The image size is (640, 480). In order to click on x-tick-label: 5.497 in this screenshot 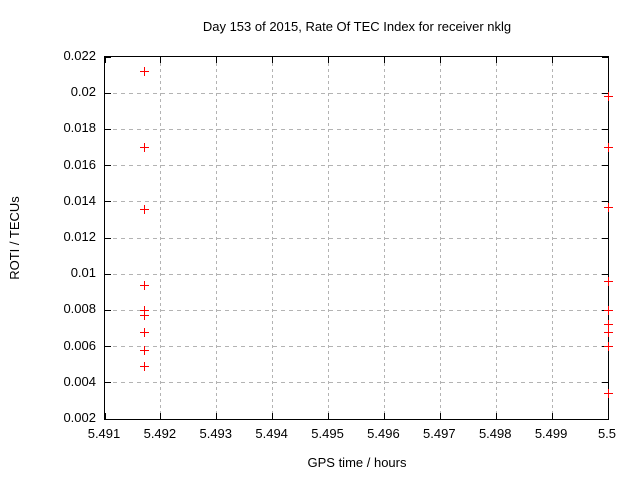, I will do `click(439, 433)`.